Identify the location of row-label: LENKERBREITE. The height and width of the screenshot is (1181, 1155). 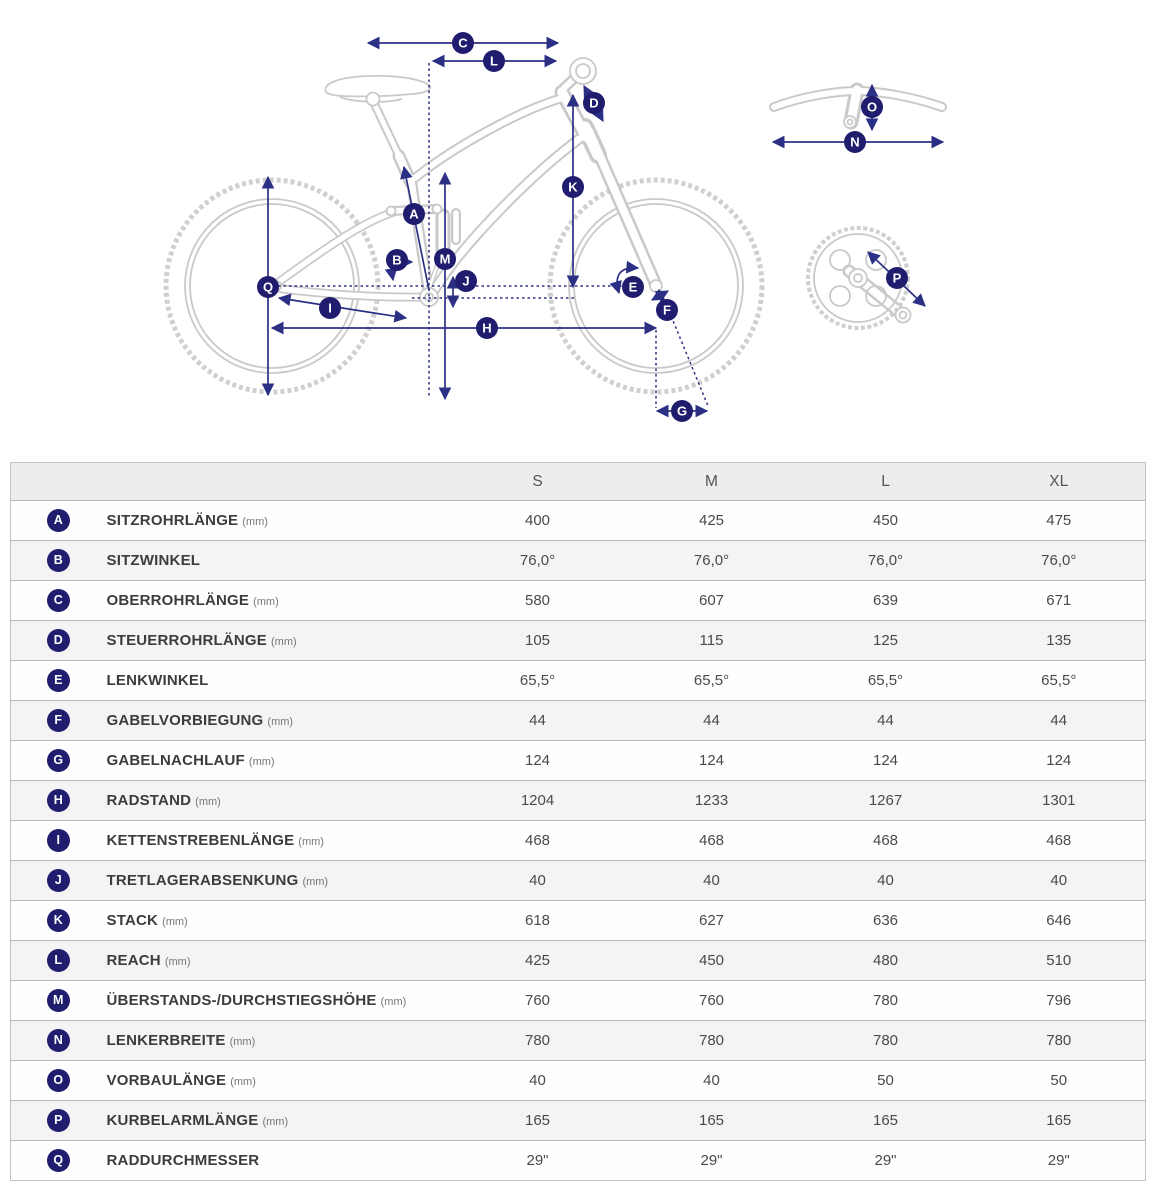
(166, 1040).